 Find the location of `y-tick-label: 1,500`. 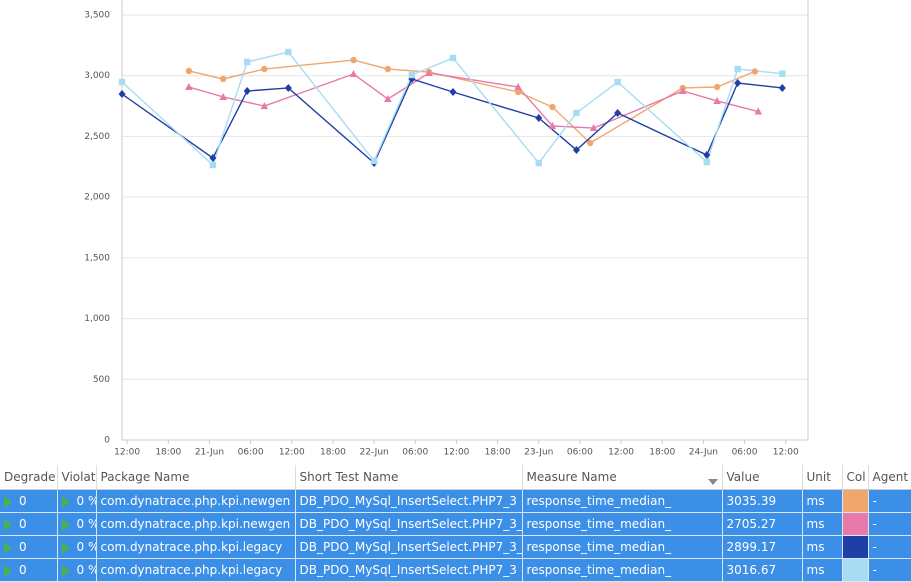

y-tick-label: 1,500 is located at coordinates (97, 258).